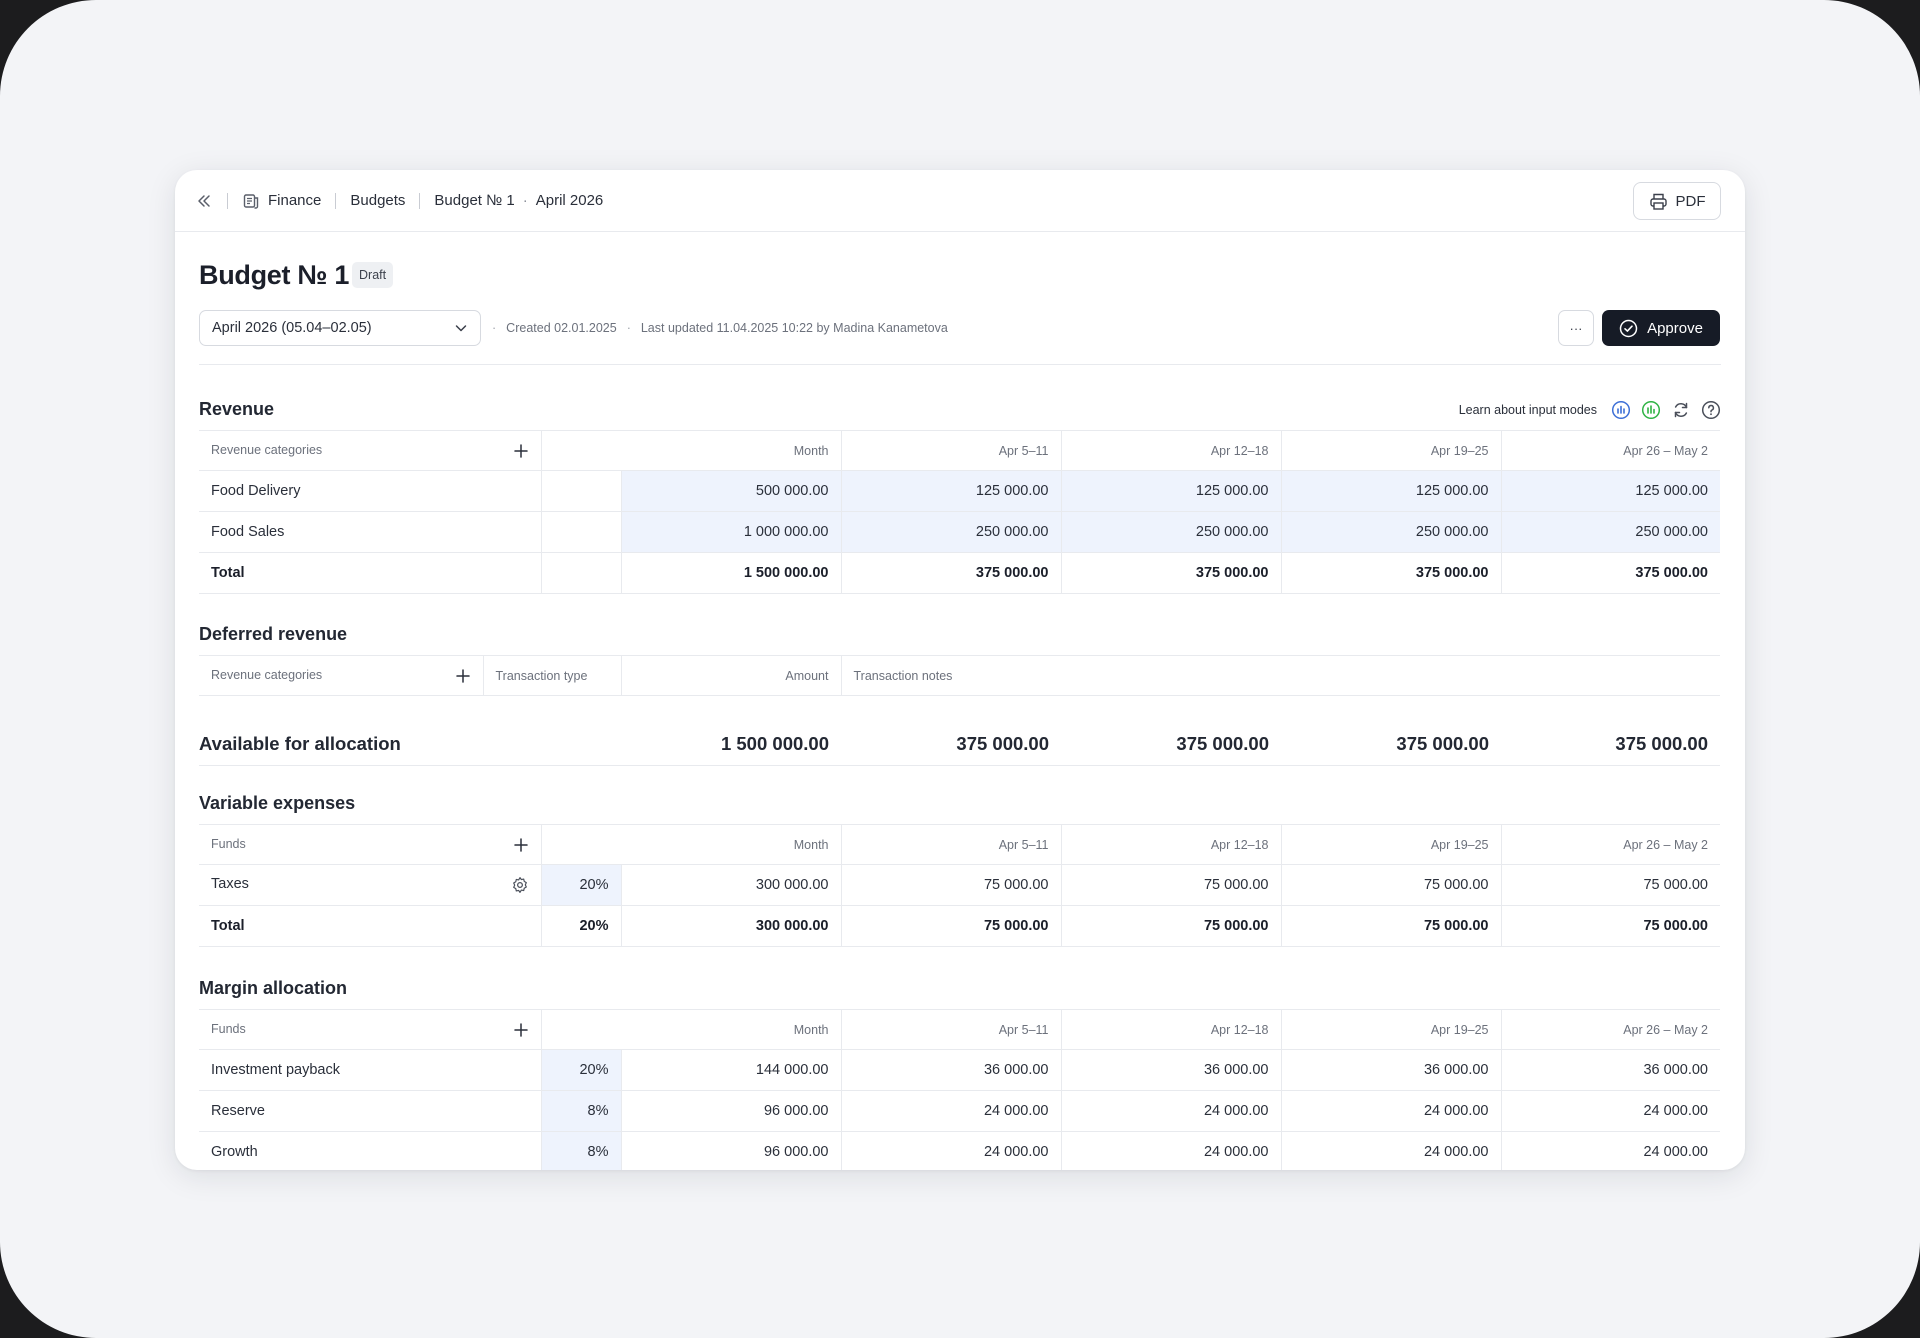 This screenshot has width=1920, height=1338. Describe the element at coordinates (730, 491) in the screenshot. I see `value-cell: 500 000.00` at that location.